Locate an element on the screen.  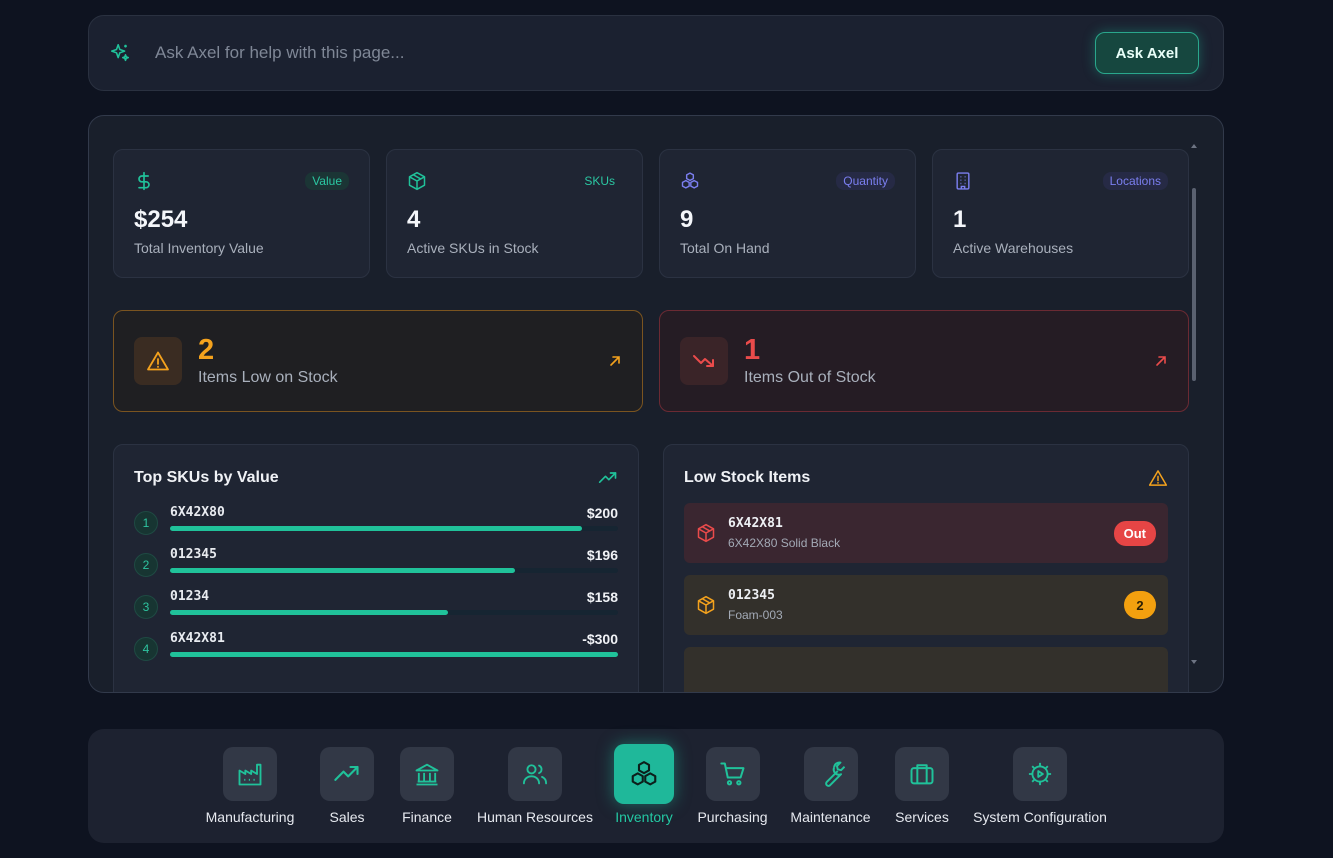
nav-item-inventory: Inventory is located at coordinates (644, 777).